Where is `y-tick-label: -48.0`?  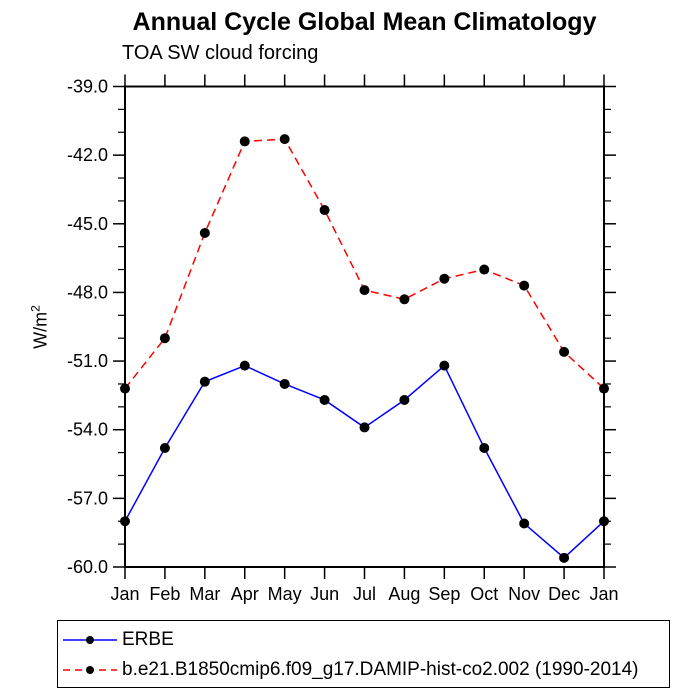
y-tick-label: -48.0 is located at coordinates (87, 292).